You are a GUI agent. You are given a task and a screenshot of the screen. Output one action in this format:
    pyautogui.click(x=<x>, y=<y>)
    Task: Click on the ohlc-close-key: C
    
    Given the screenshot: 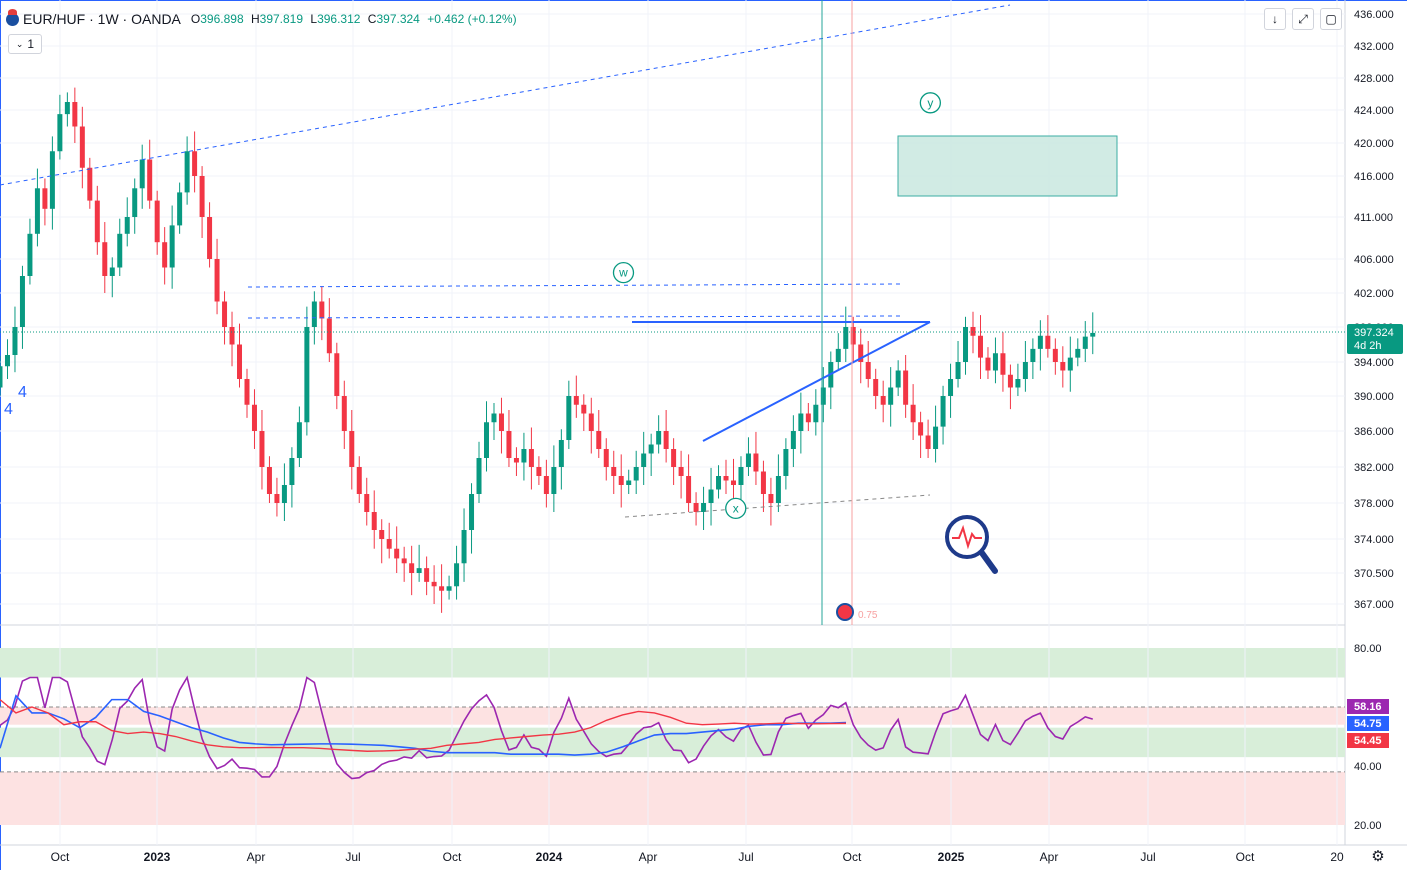 What is the action you would take?
    pyautogui.click(x=372, y=19)
    